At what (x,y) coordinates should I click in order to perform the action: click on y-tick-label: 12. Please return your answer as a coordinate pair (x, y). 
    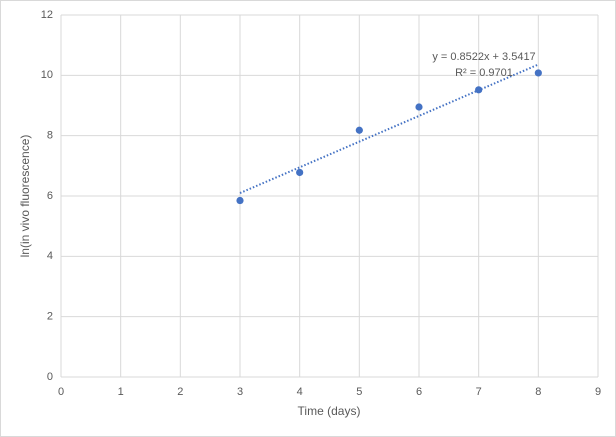
    Looking at the image, I should click on (47, 15).